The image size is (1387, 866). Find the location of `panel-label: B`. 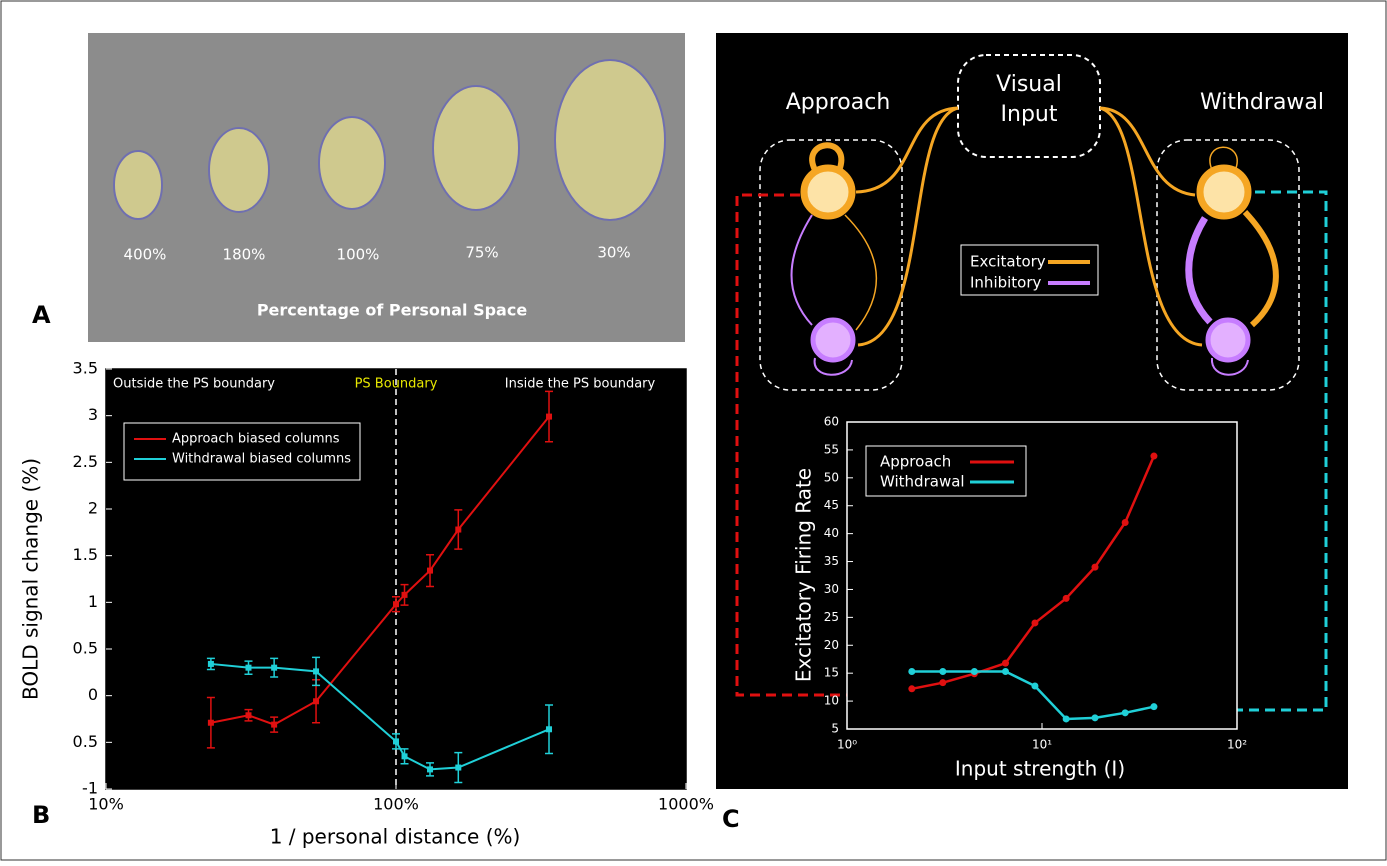

panel-label: B is located at coordinates (41, 815).